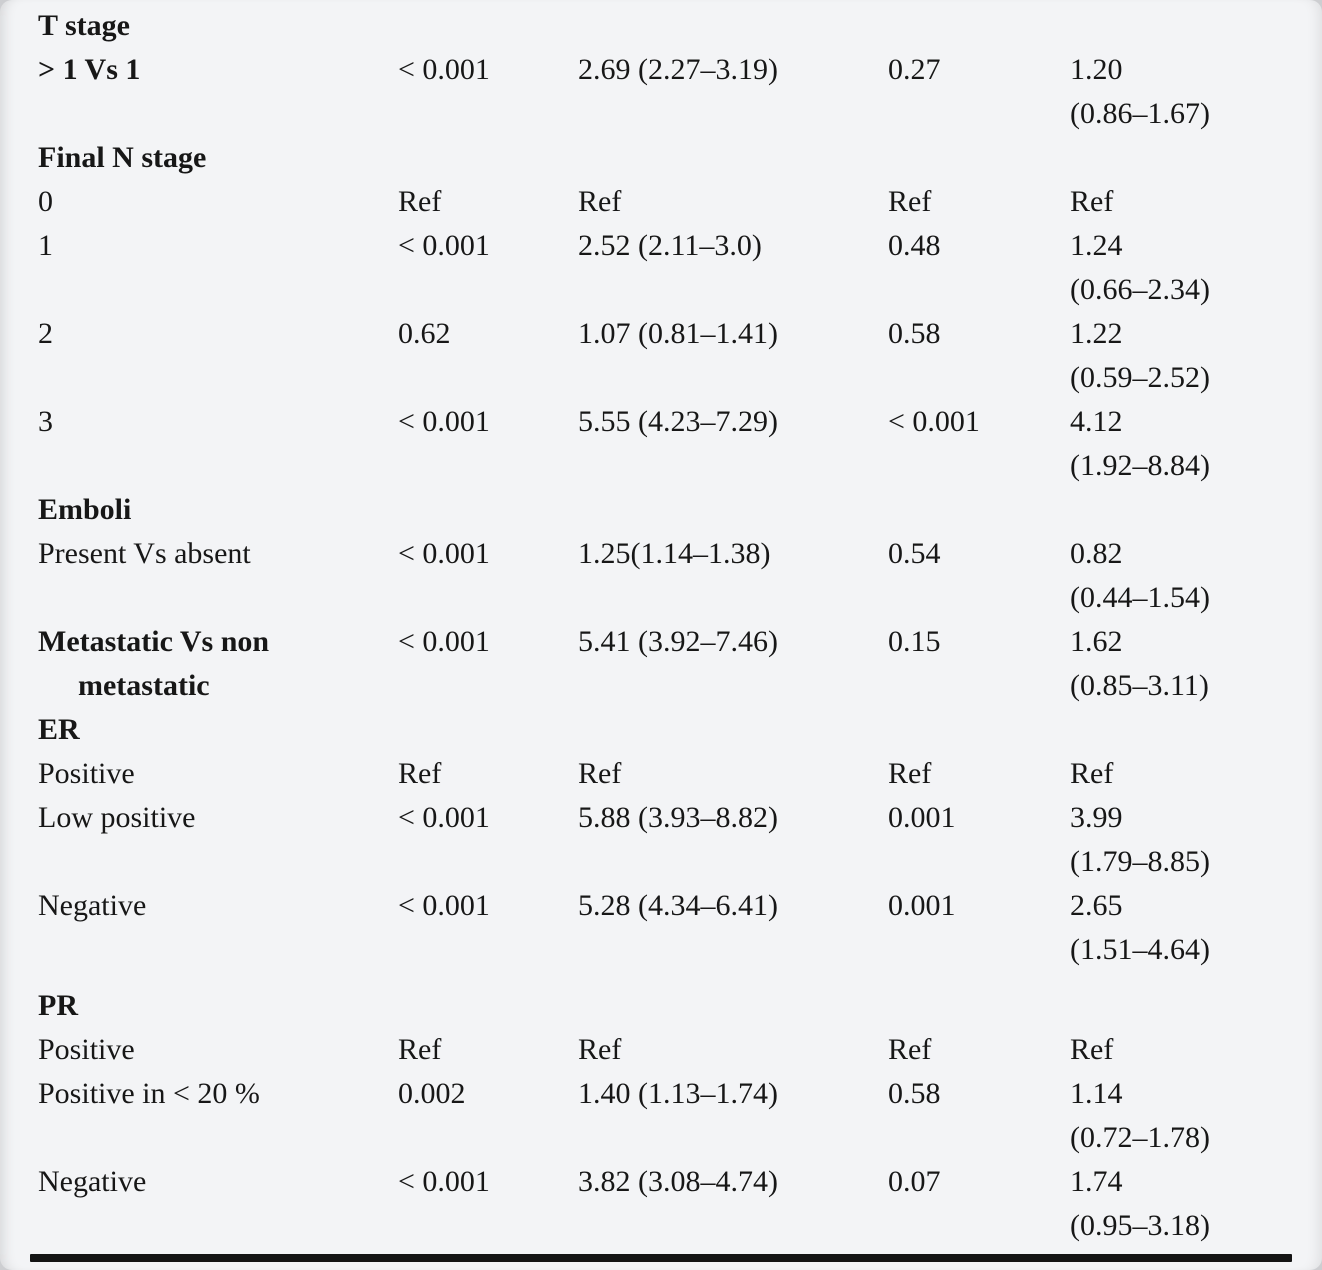  Describe the element at coordinates (914, 245) in the screenshot. I see `p-value-multivariate-cell-text: 0.48` at that location.